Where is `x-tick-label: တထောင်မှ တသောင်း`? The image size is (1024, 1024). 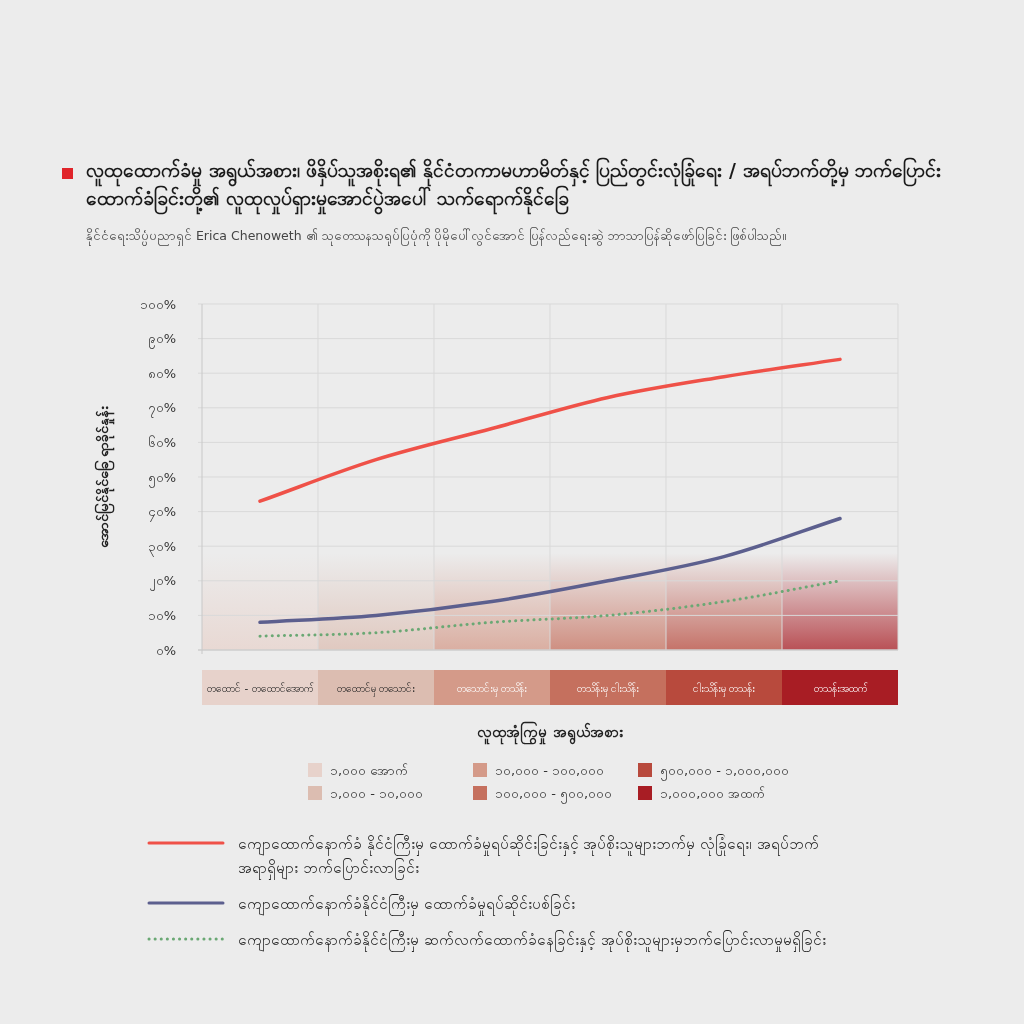 x-tick-label: တထောင်မှ တသောင်း is located at coordinates (376, 689).